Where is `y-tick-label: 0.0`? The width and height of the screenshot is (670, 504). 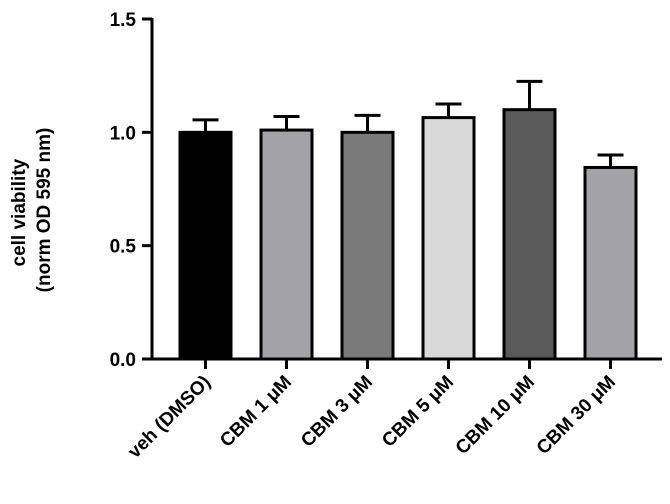
y-tick-label: 0.0 is located at coordinates (123, 360).